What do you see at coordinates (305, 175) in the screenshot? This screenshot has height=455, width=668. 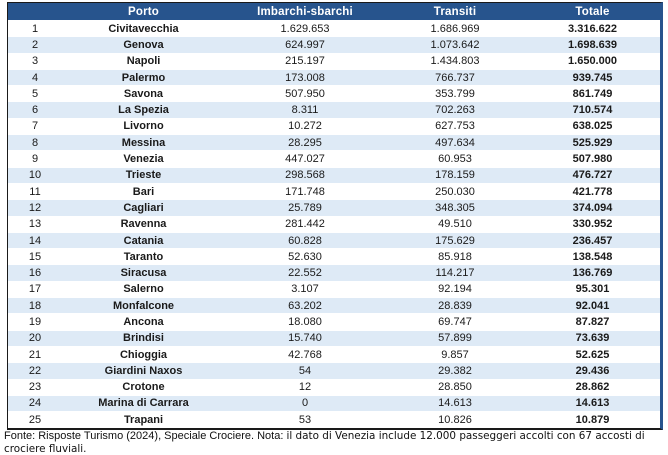 I see `imbarchi-cell: 298.568` at bounding box center [305, 175].